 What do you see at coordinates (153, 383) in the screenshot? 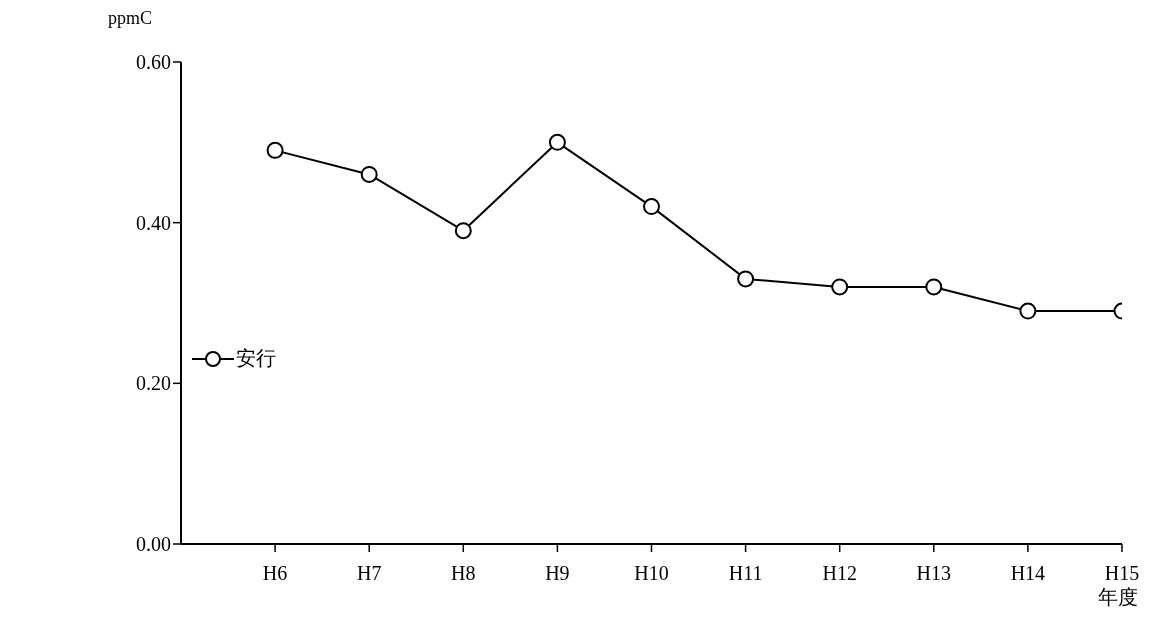
I see `y-tick-label: 0.20` at bounding box center [153, 383].